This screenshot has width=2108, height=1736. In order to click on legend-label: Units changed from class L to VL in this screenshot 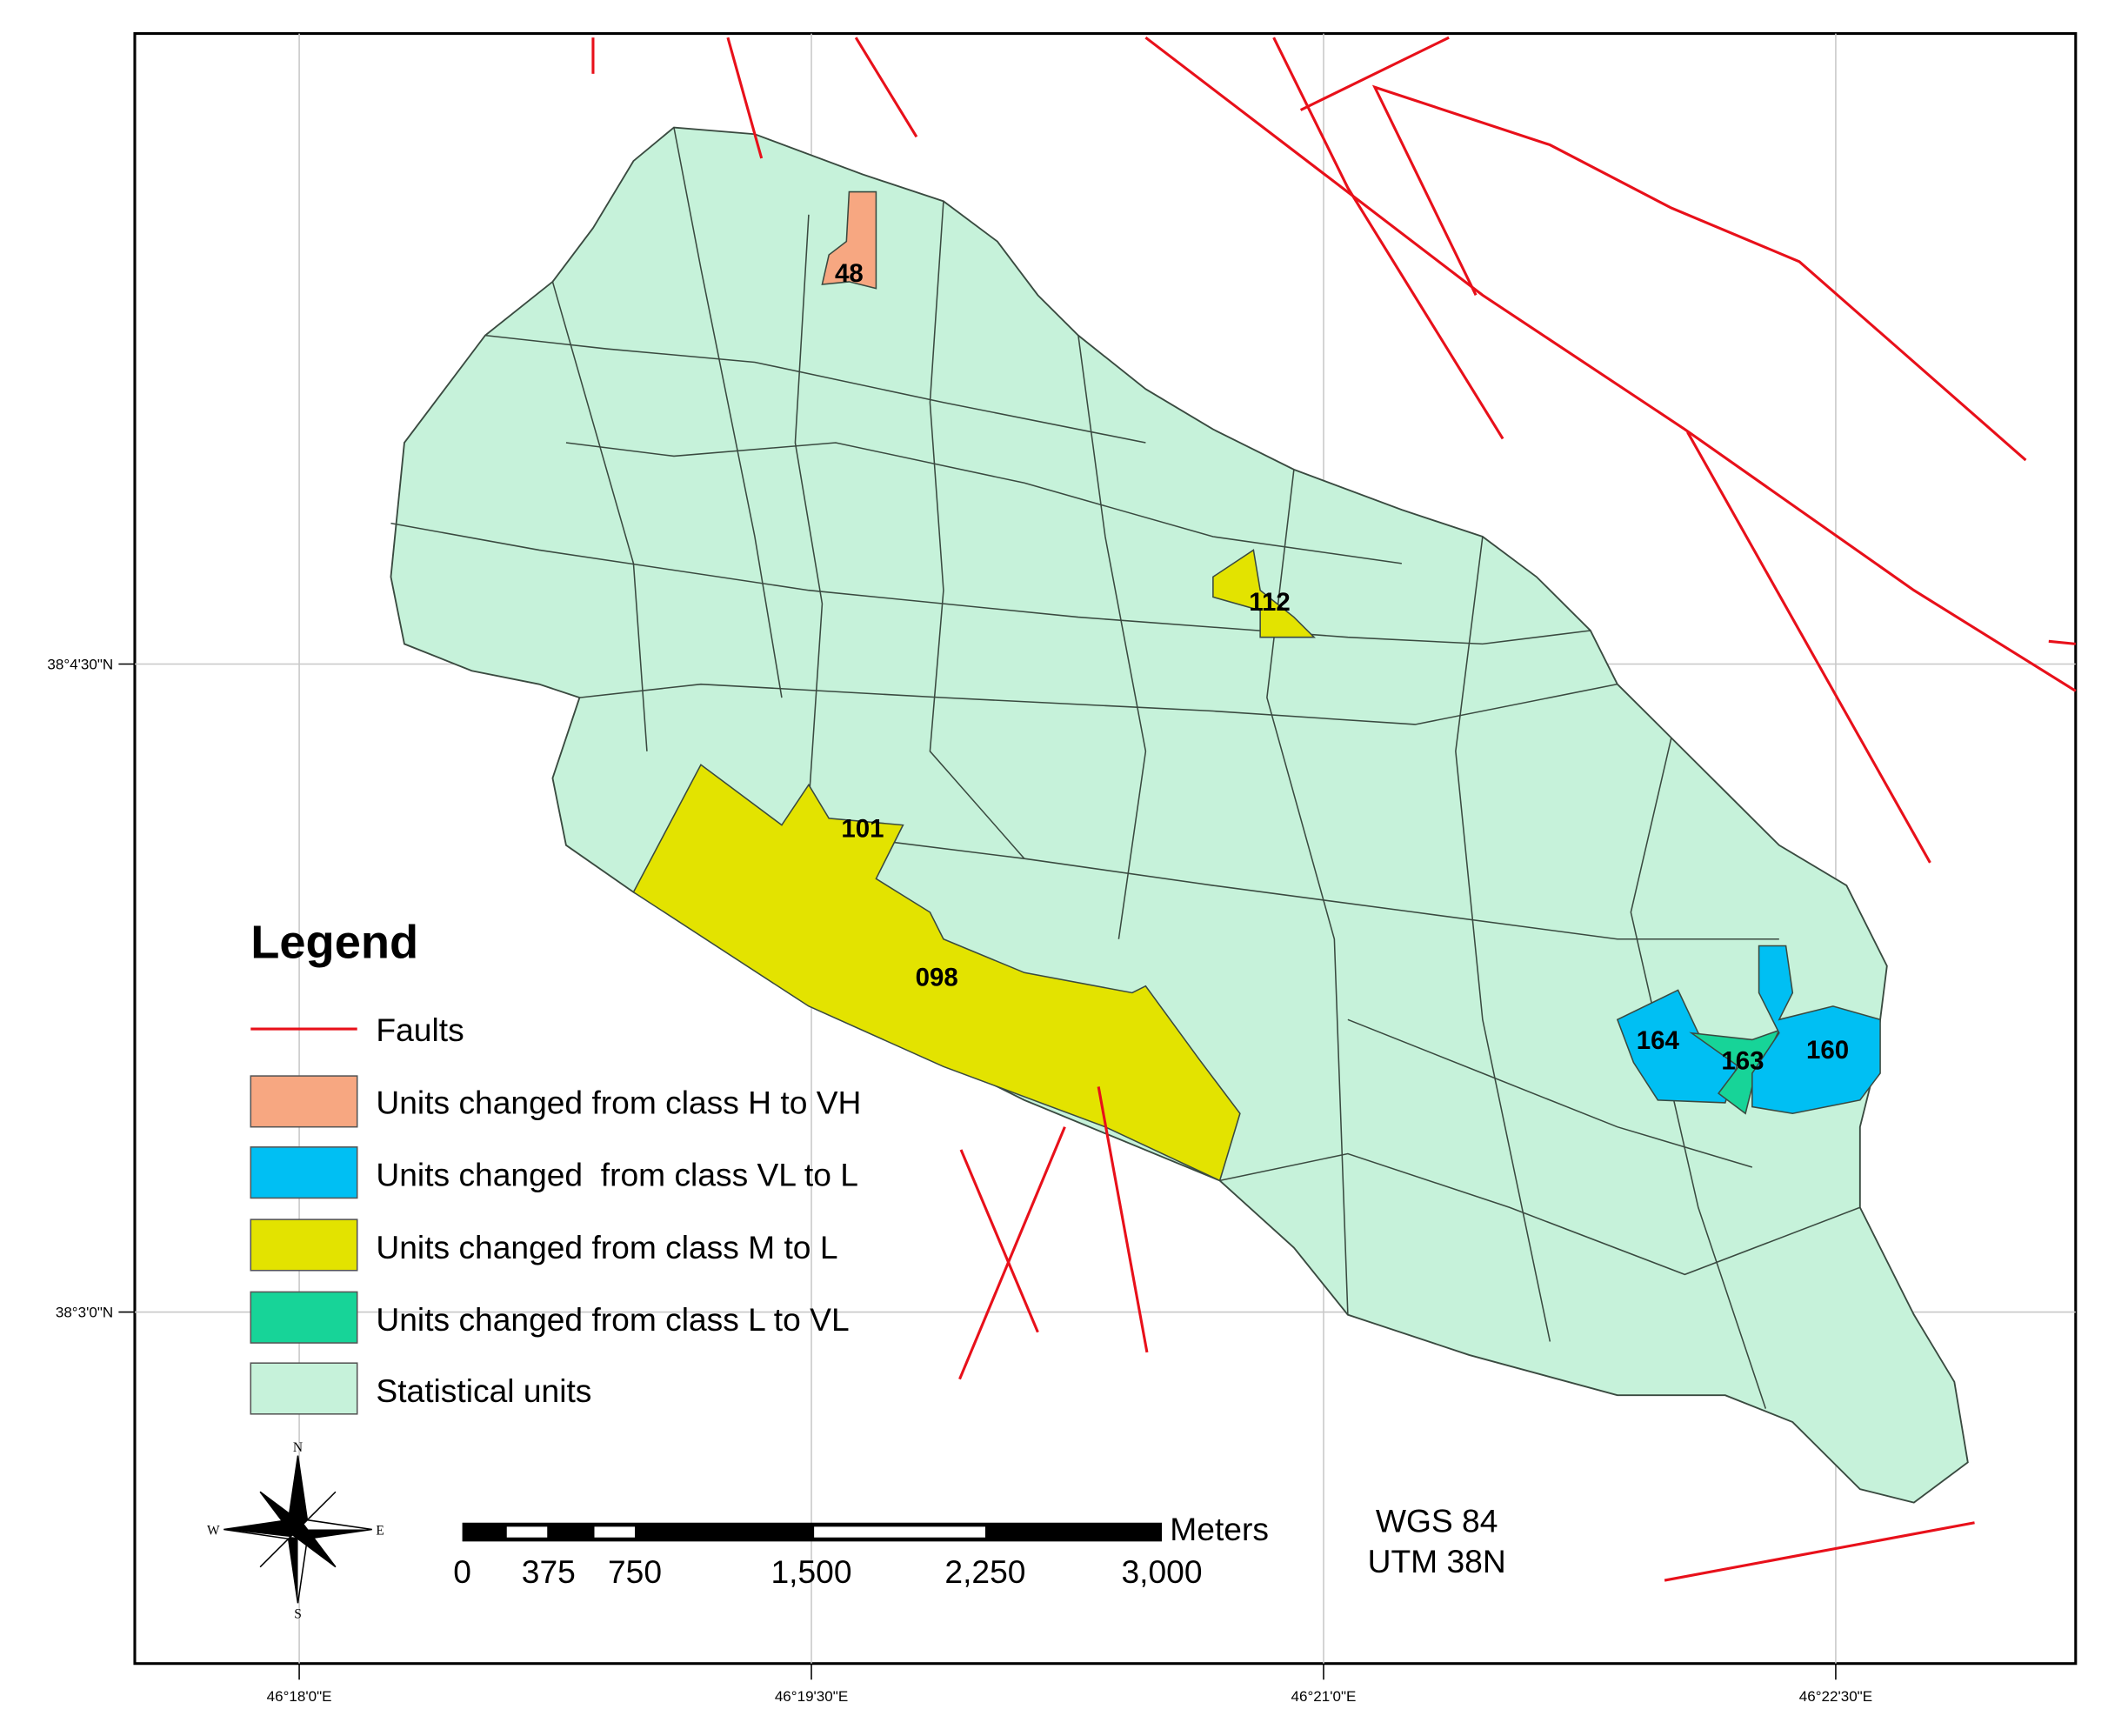, I will do `click(613, 1319)`.